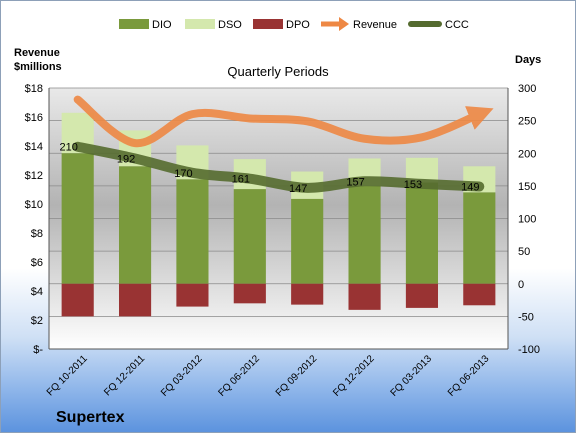 Image resolution: width=576 pixels, height=433 pixels. What do you see at coordinates (162, 25) in the screenshot?
I see `legend-label-dio: DIO` at bounding box center [162, 25].